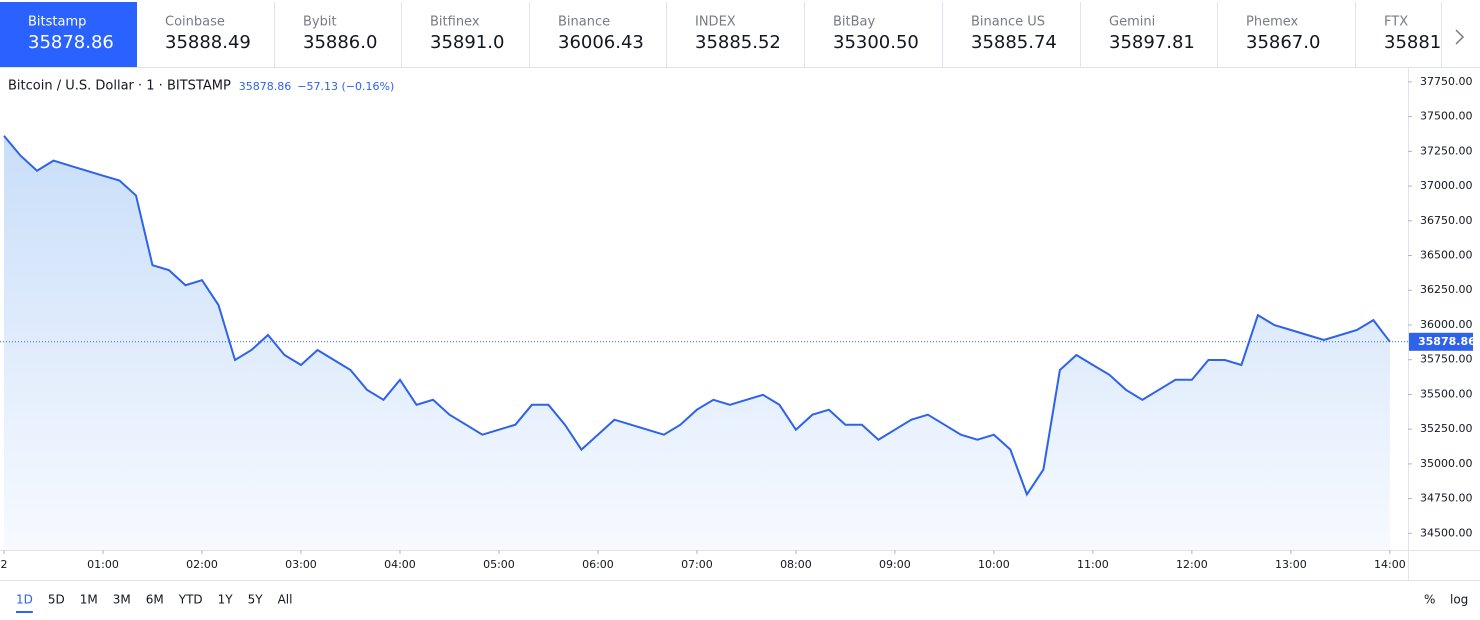 The width and height of the screenshot is (1480, 620). What do you see at coordinates (876, 42) in the screenshot?
I see `tab-price: 35300.50` at bounding box center [876, 42].